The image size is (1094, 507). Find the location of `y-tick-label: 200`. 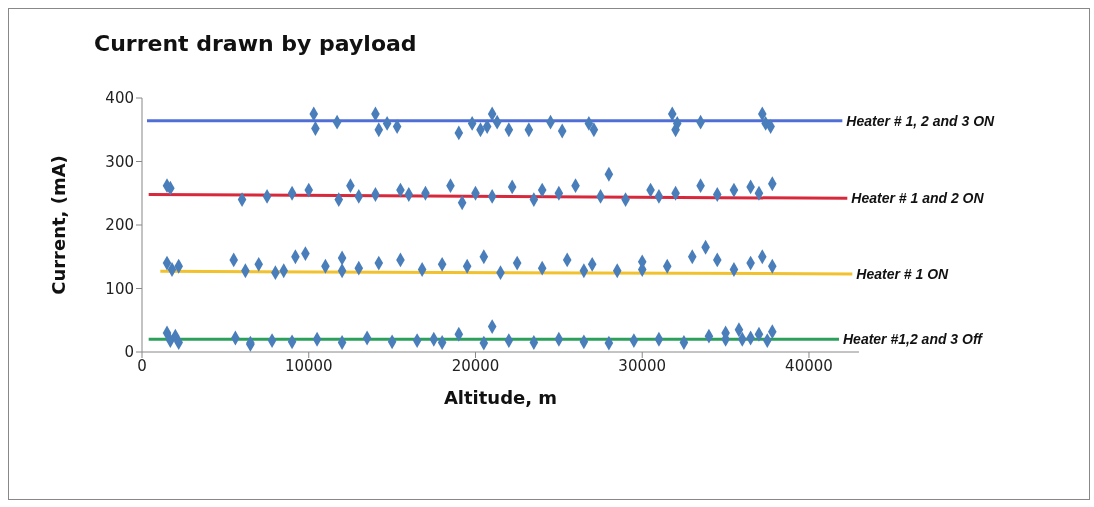

y-tick-label: 200 is located at coordinates (119, 225).